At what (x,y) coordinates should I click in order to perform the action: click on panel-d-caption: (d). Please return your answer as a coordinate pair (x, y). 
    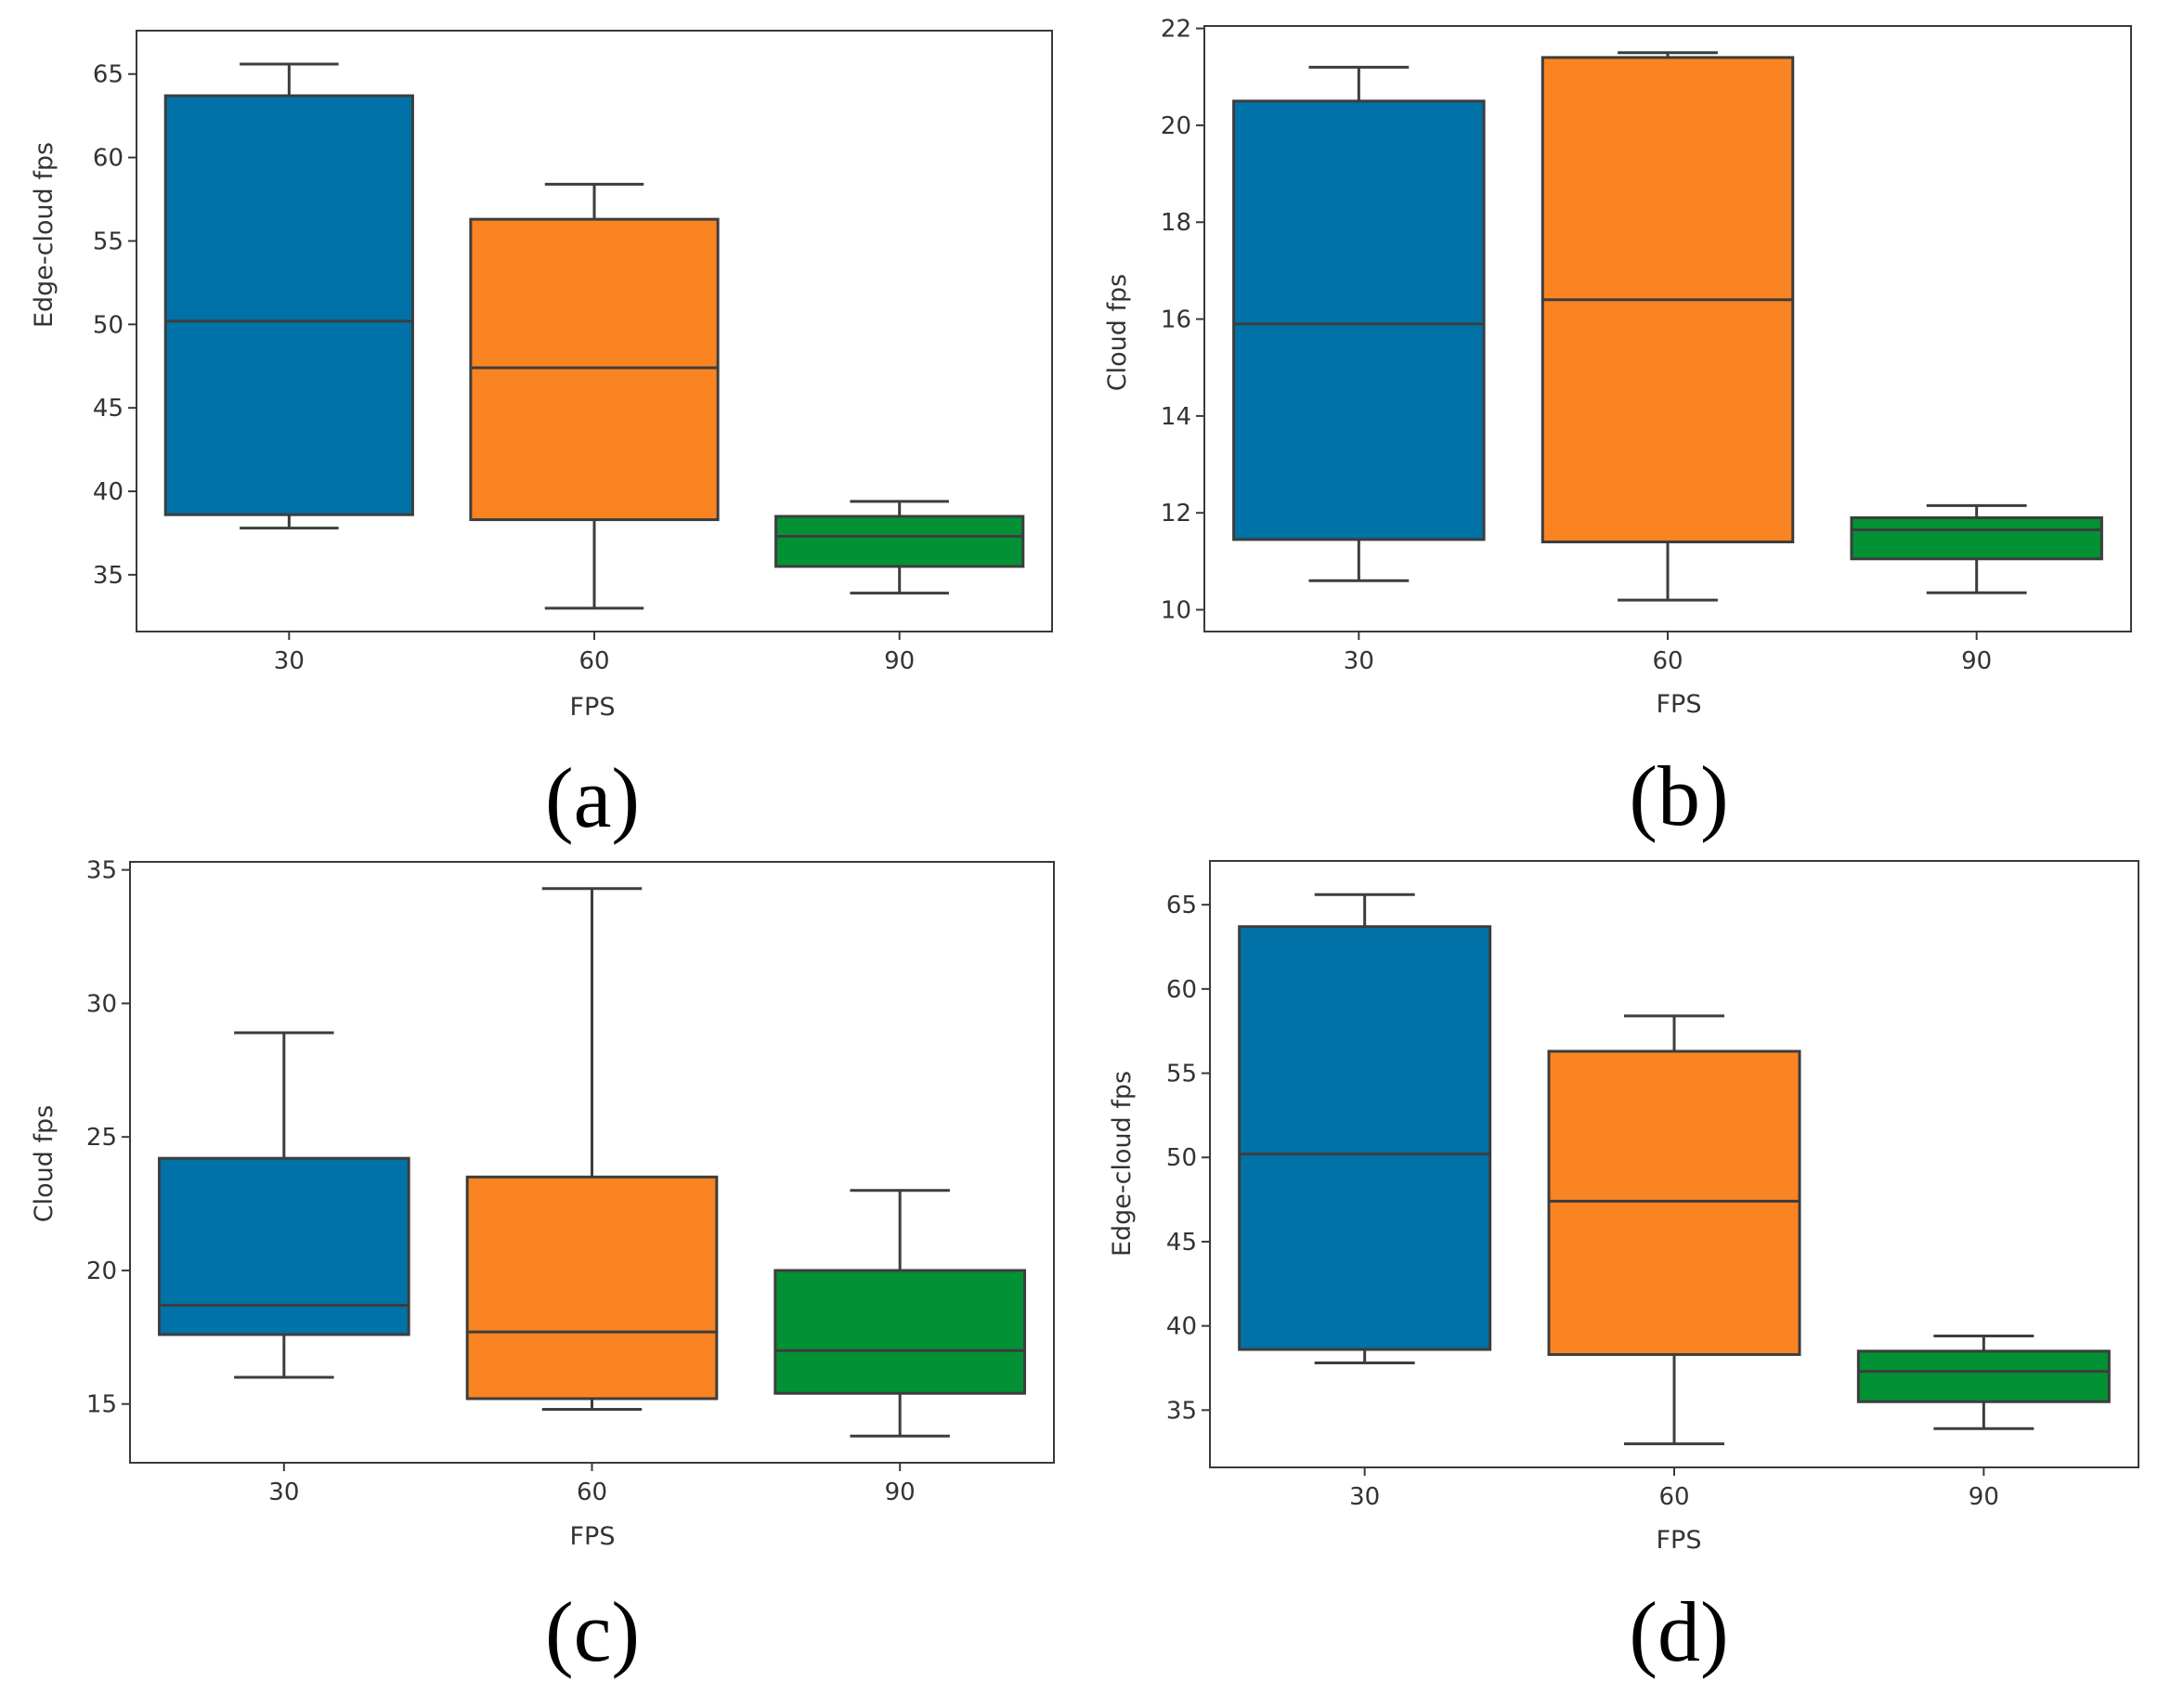
    Looking at the image, I should click on (1678, 1631).